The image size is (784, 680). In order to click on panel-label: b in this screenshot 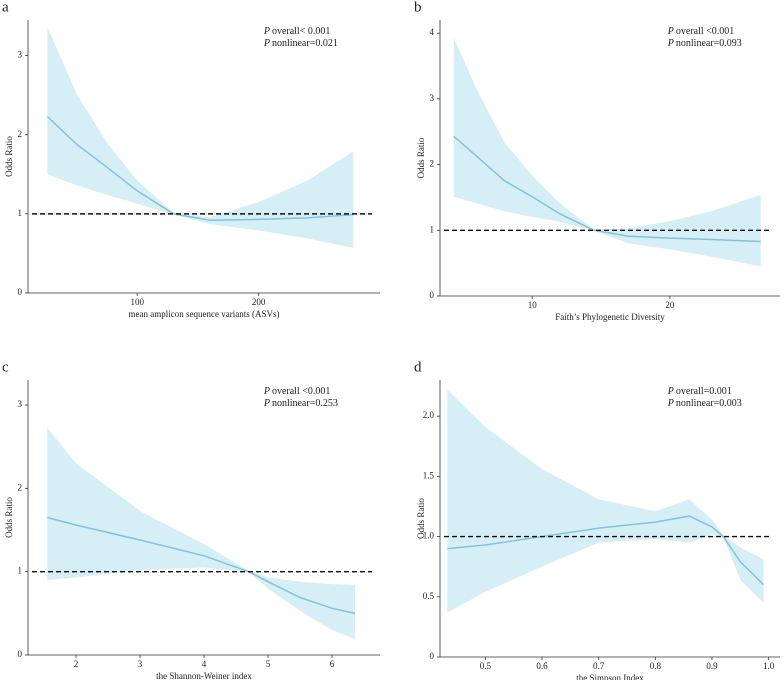, I will do `click(418, 7)`.